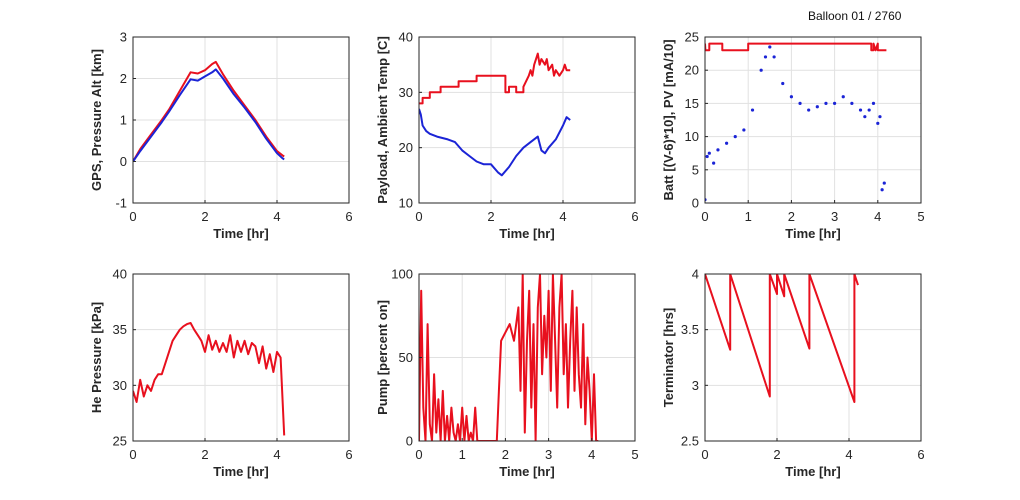 This screenshot has height=500, width=1020. What do you see at coordinates (382, 120) in the screenshot?
I see `y-axis-label: Payload, Ambient Temp [C]` at bounding box center [382, 120].